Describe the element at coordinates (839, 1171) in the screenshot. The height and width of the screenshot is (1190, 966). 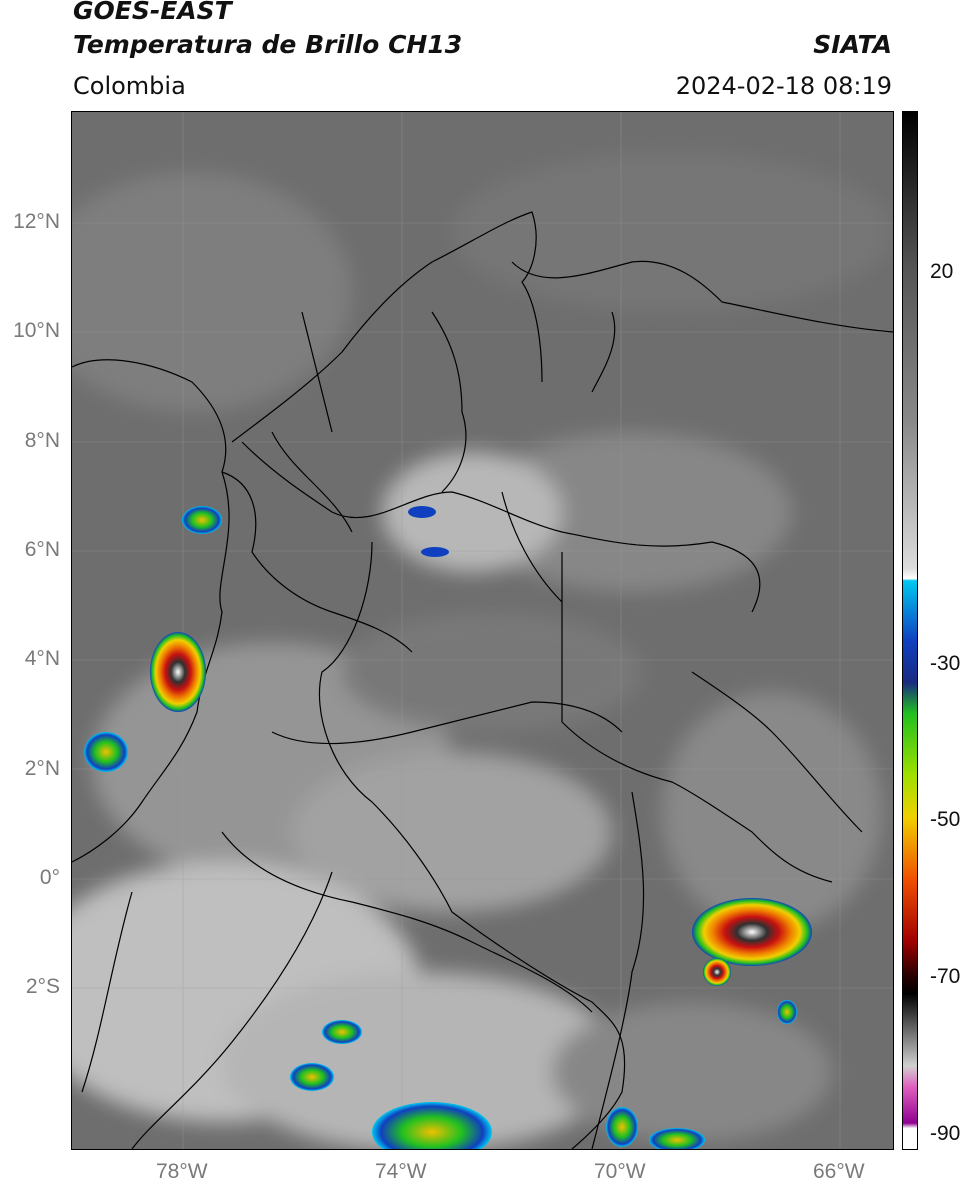
I see `lon-label: 66°W` at that location.